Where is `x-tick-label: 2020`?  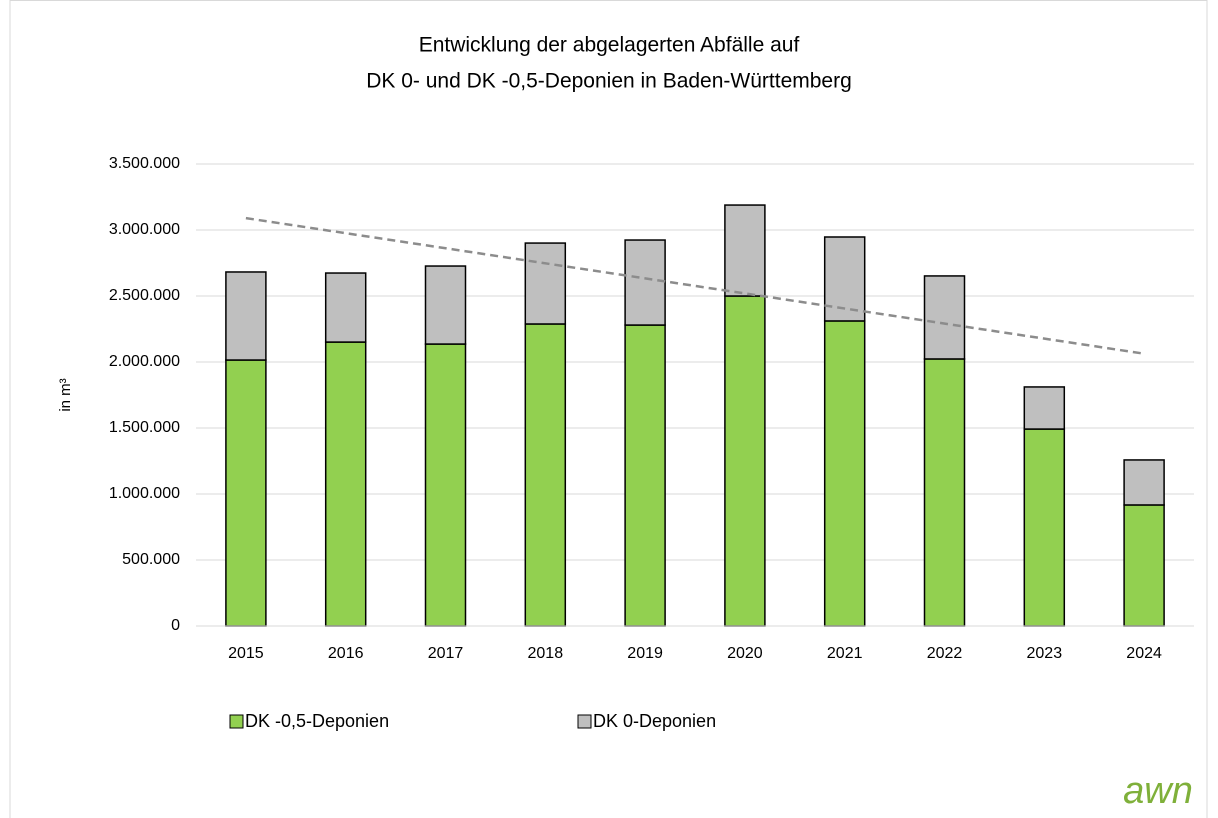
x-tick-label: 2020 is located at coordinates (745, 653).